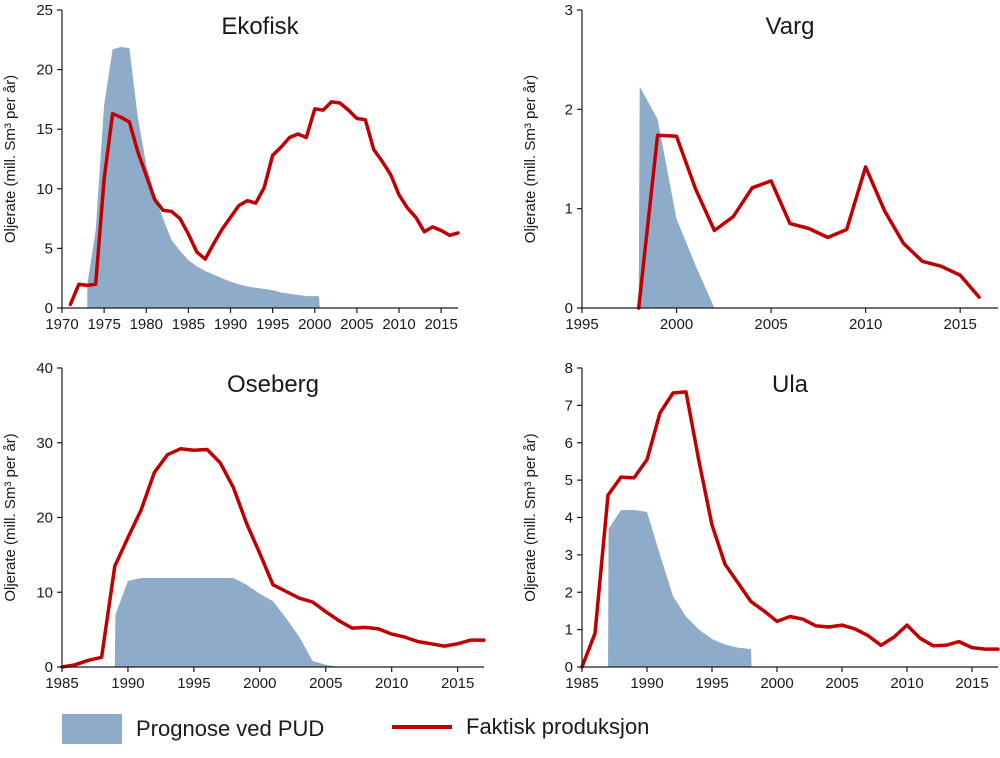 The image size is (1000, 758). What do you see at coordinates (103, 324) in the screenshot?
I see `x-tick-label-ekofisk: 1975` at bounding box center [103, 324].